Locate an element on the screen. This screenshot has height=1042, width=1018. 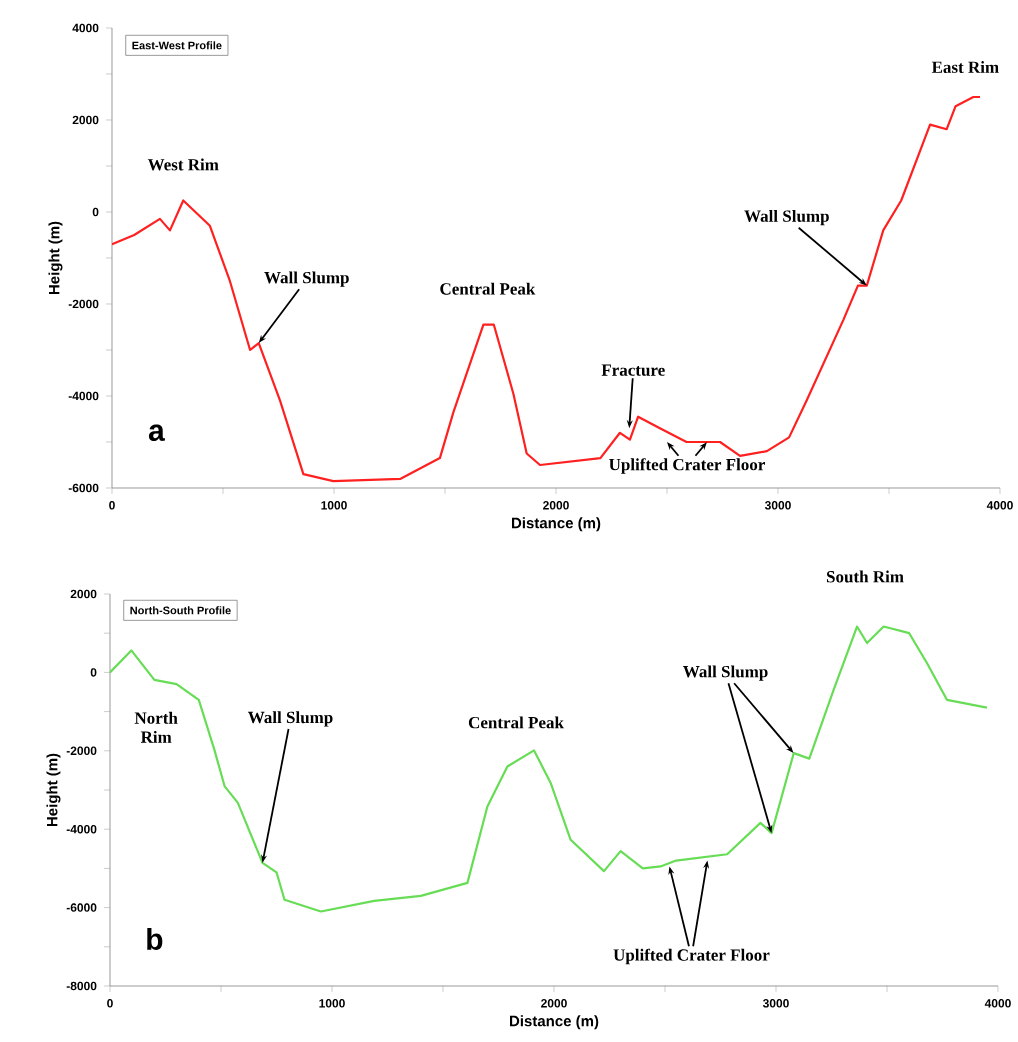
annotation: South Rim is located at coordinates (865, 576).